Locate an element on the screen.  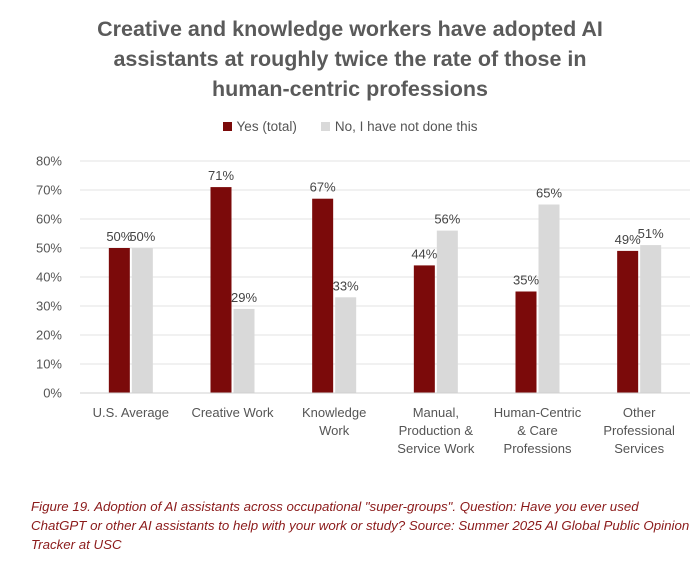
x-tick-label-line: Creative Work is located at coordinates (232, 412).